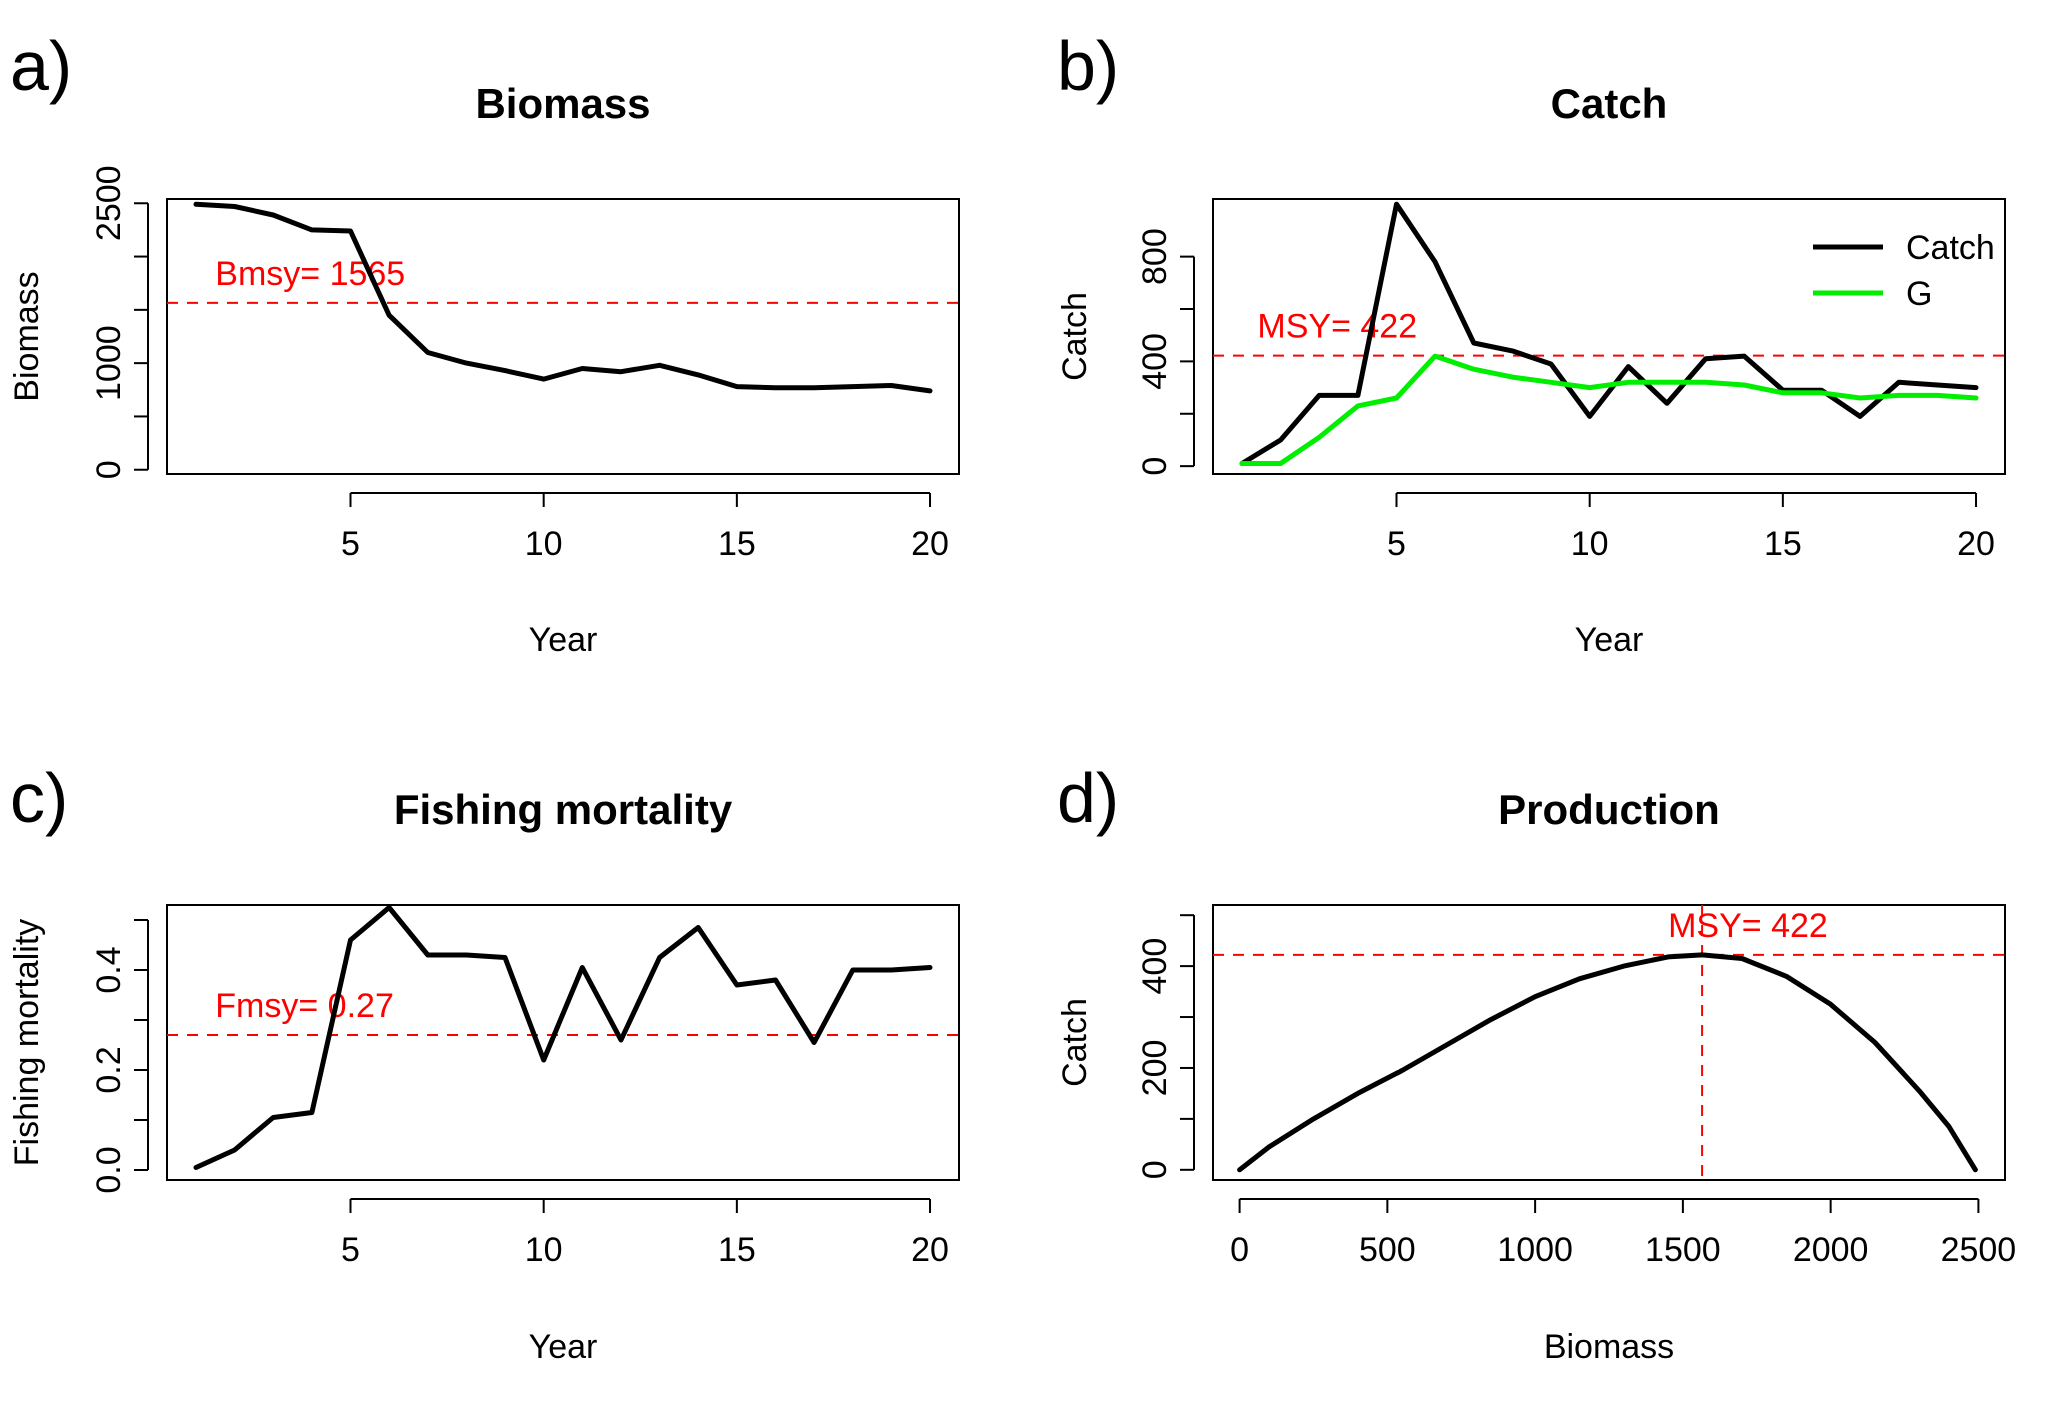 The image size is (2072, 1407). I want to click on chart-title: Biomass, so click(562, 103).